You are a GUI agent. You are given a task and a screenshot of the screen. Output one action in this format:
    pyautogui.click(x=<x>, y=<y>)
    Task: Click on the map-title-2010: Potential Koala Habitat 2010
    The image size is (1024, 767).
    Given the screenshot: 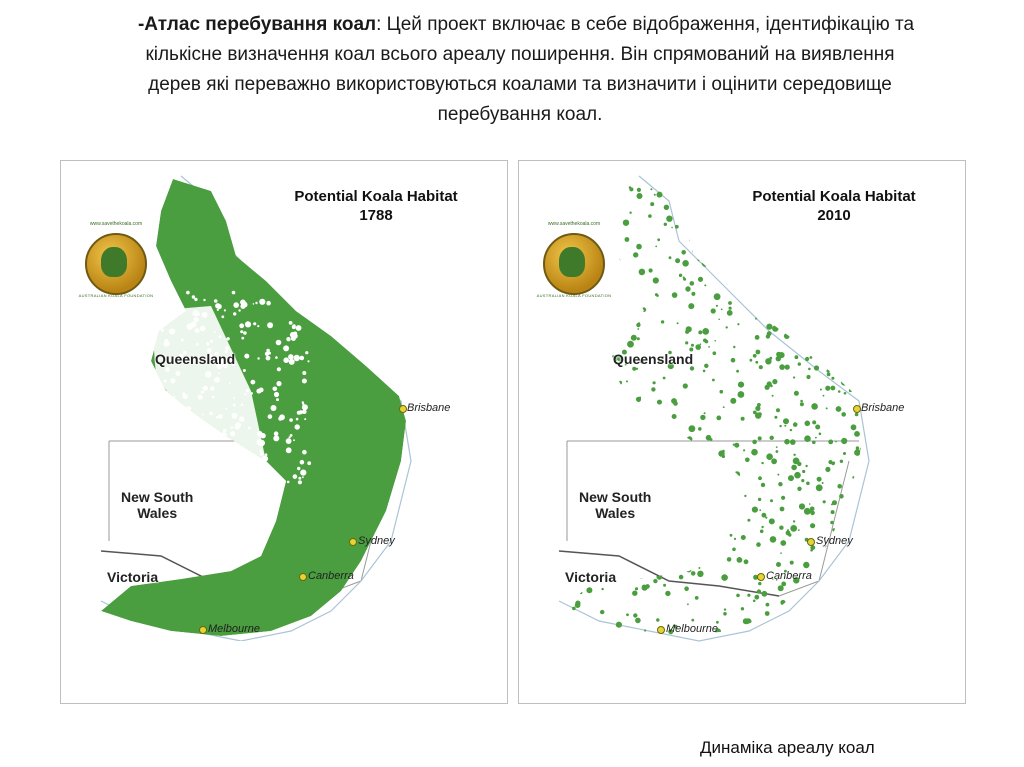 What is the action you would take?
    pyautogui.click(x=834, y=206)
    